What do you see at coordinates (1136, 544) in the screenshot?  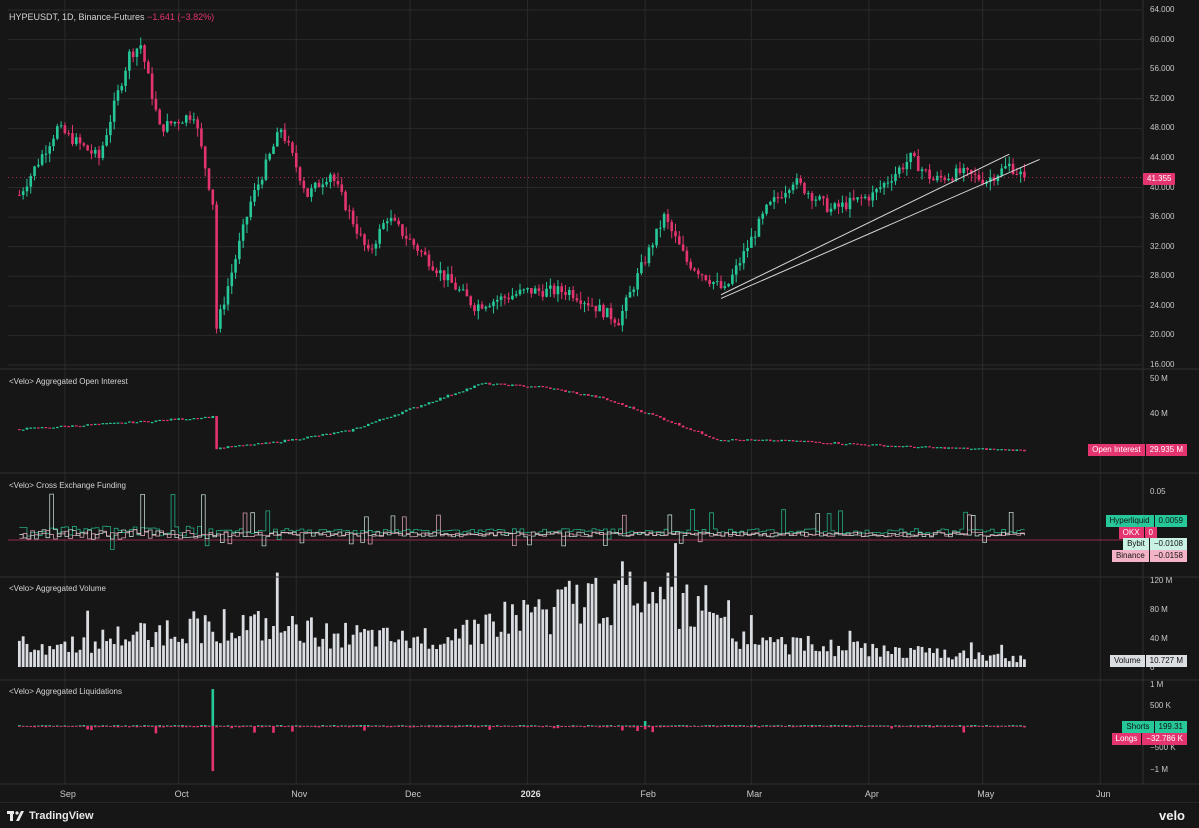 I see `bybit-name: Bybit` at bounding box center [1136, 544].